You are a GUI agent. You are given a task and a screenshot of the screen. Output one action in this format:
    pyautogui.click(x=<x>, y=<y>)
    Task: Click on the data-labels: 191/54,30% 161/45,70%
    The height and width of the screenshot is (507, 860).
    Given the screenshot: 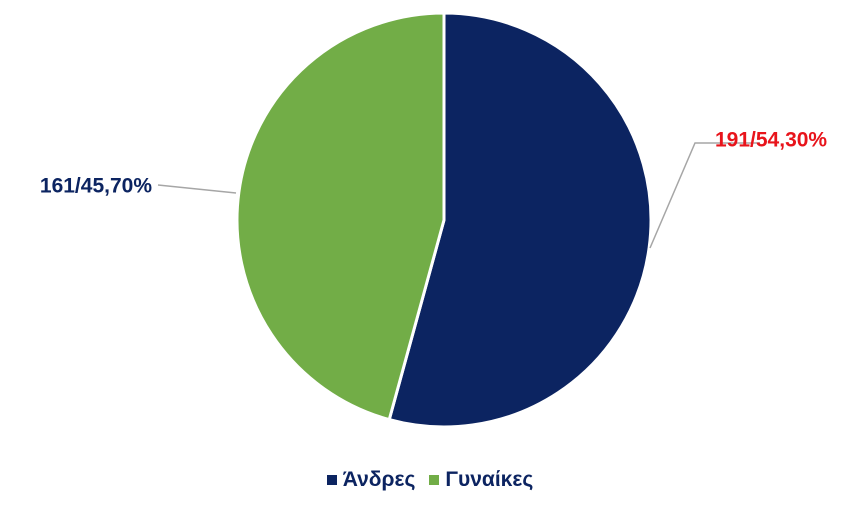 What is the action you would take?
    pyautogui.click(x=434, y=163)
    